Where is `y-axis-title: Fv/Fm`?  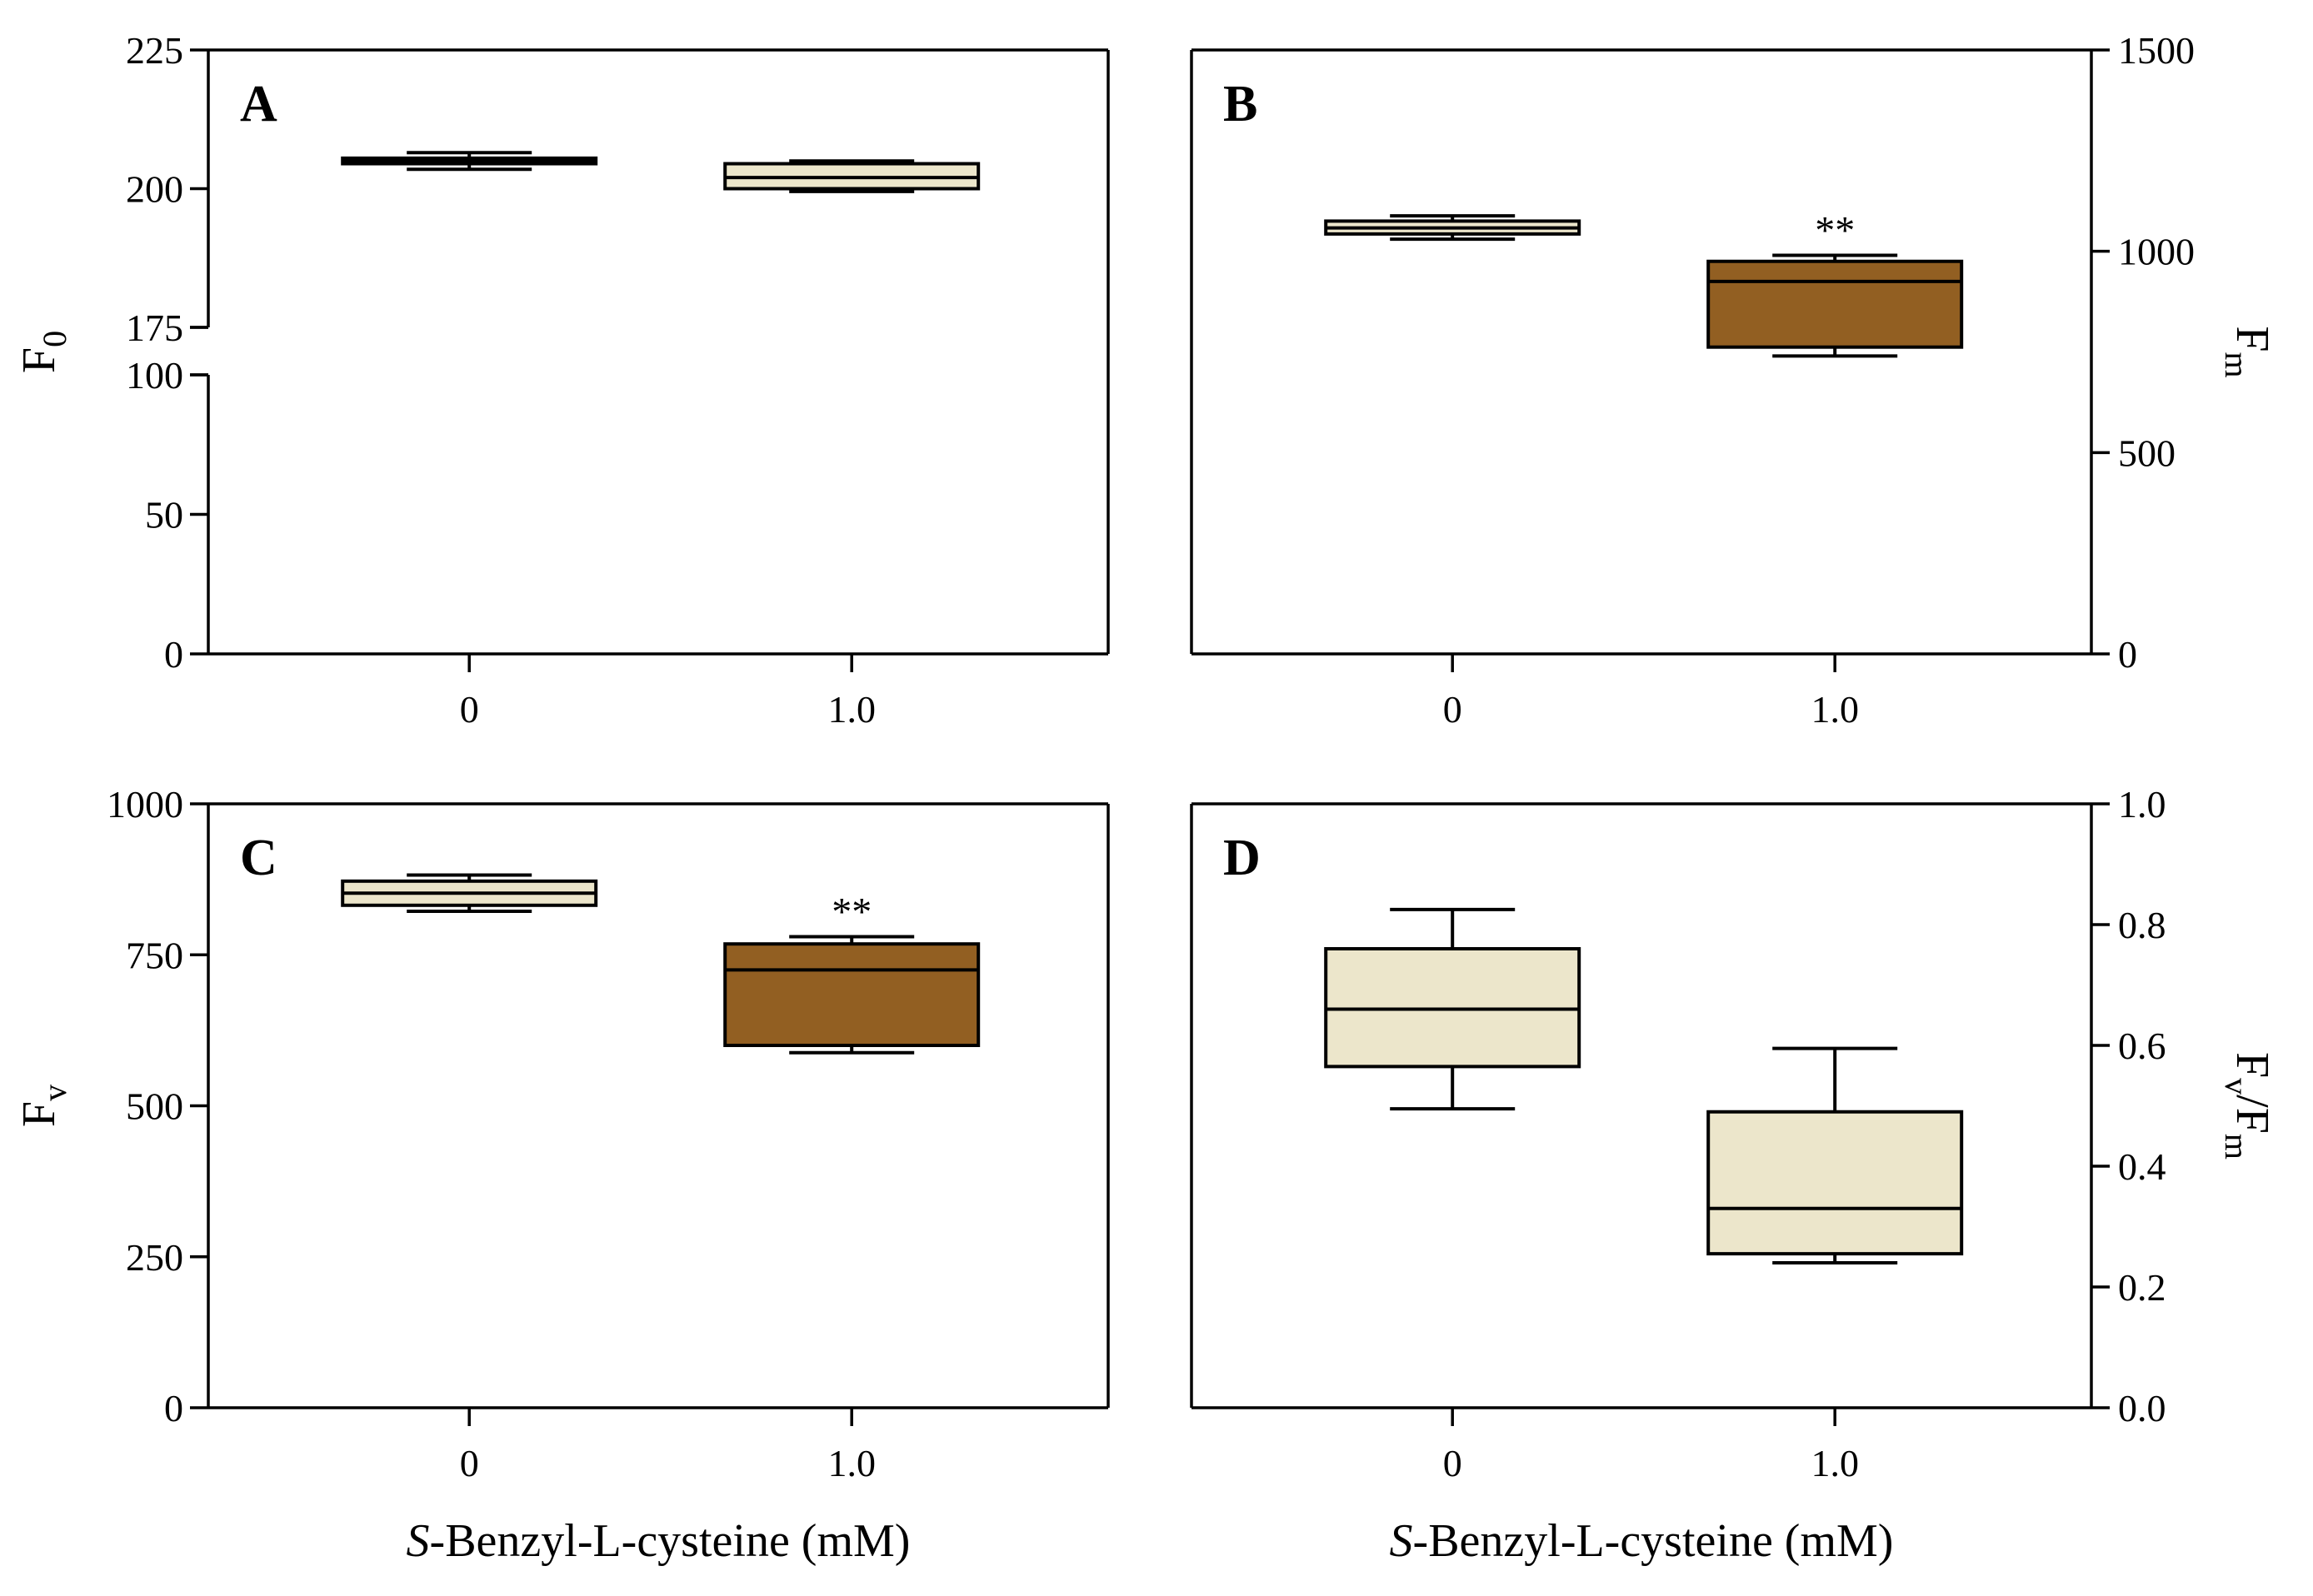
y-axis-title: Fv/Fm is located at coordinates (2248, 1106).